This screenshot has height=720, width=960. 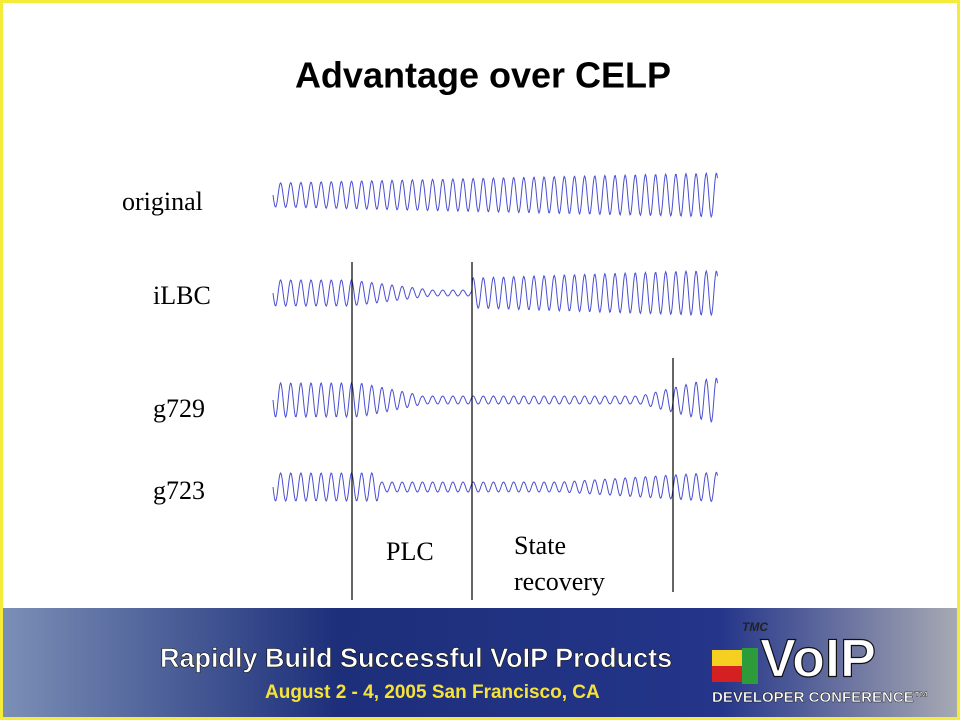 I want to click on banner-headline: Rapidly Build Successful VoIP Products, so click(x=416, y=658).